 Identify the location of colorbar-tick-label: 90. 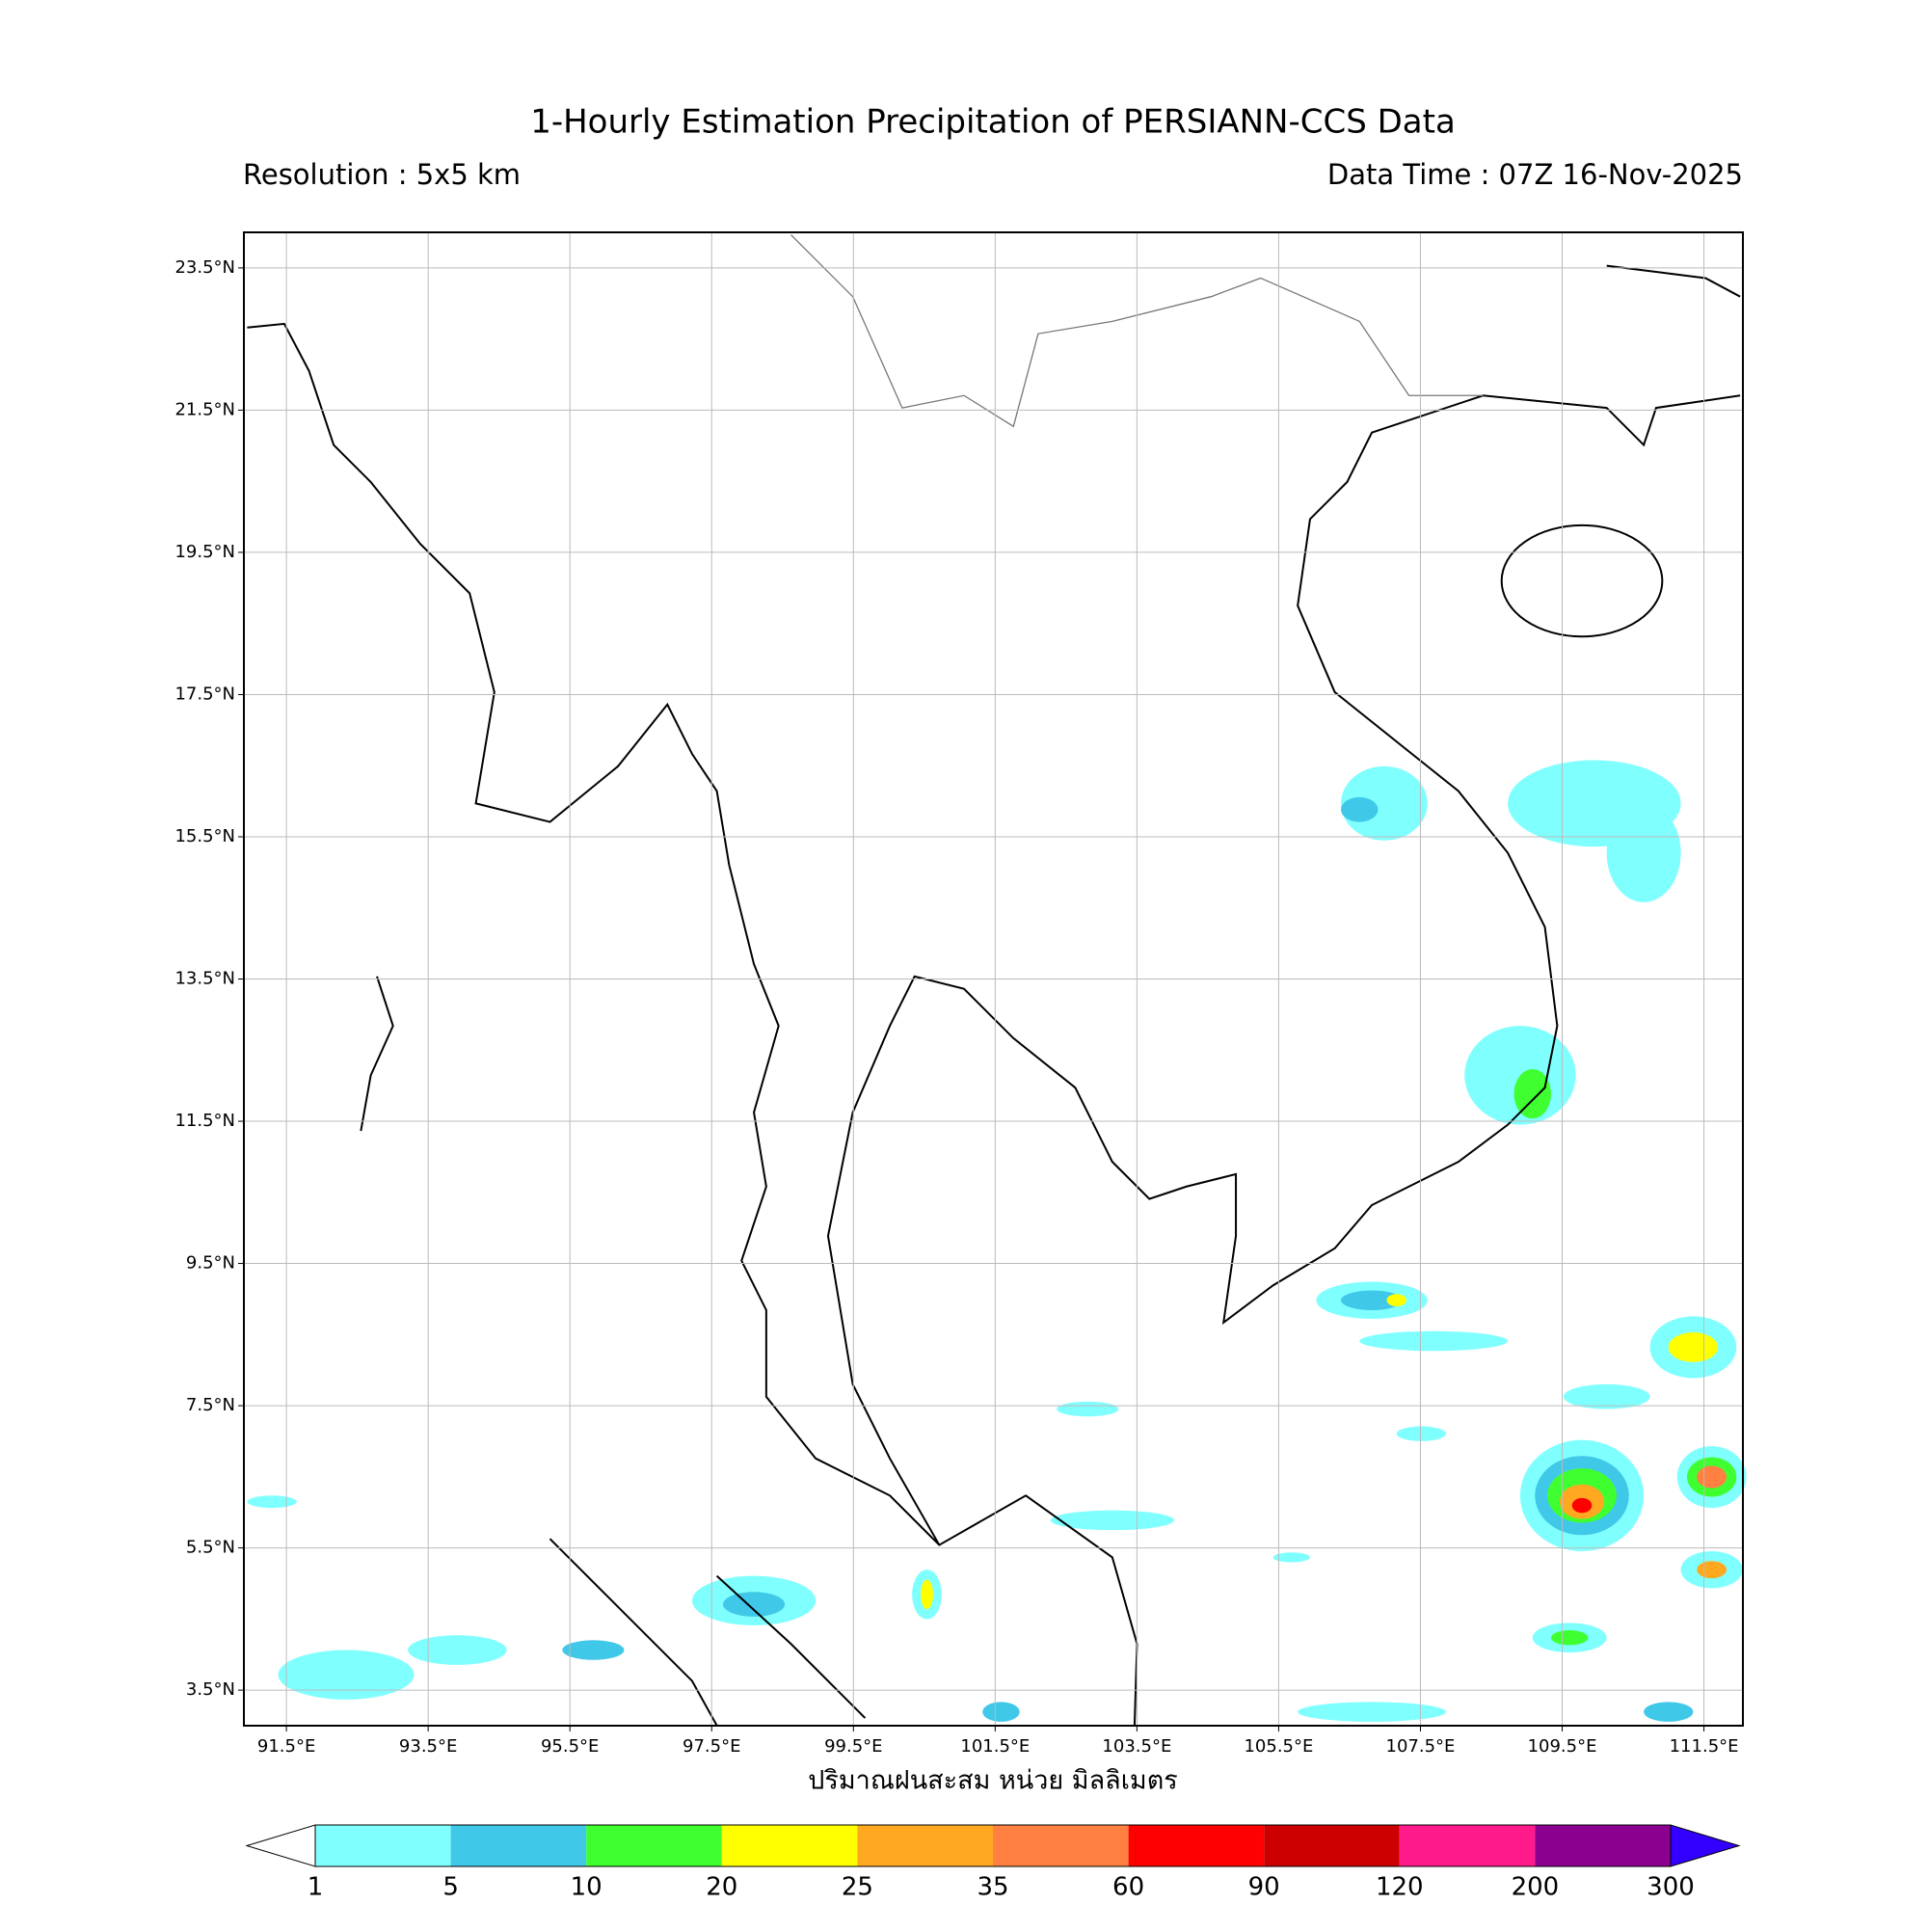
(1264, 1888).